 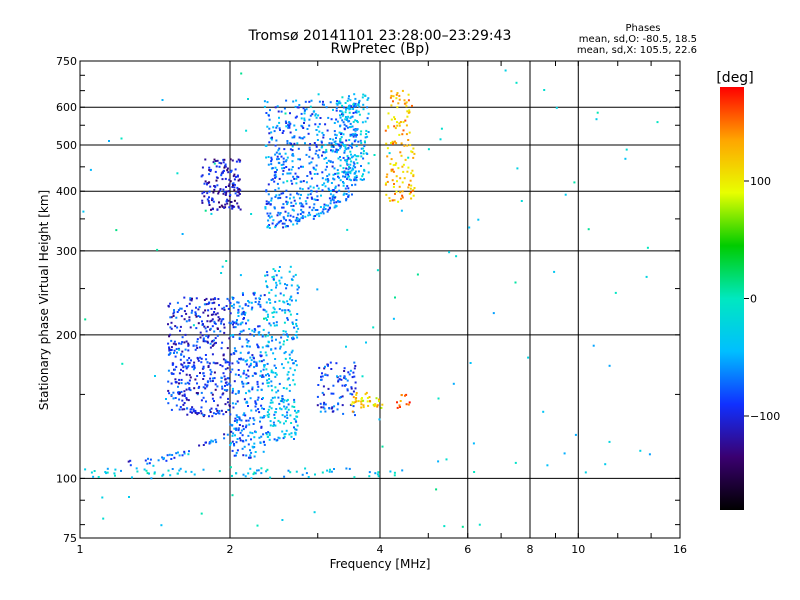 I want to click on series-region, so click(x=244, y=473).